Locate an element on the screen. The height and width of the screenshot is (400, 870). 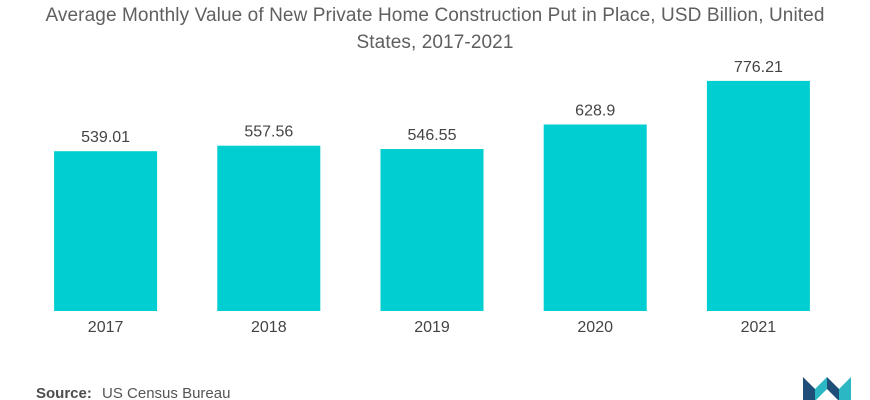
data-label-2018: 557.56 is located at coordinates (268, 132).